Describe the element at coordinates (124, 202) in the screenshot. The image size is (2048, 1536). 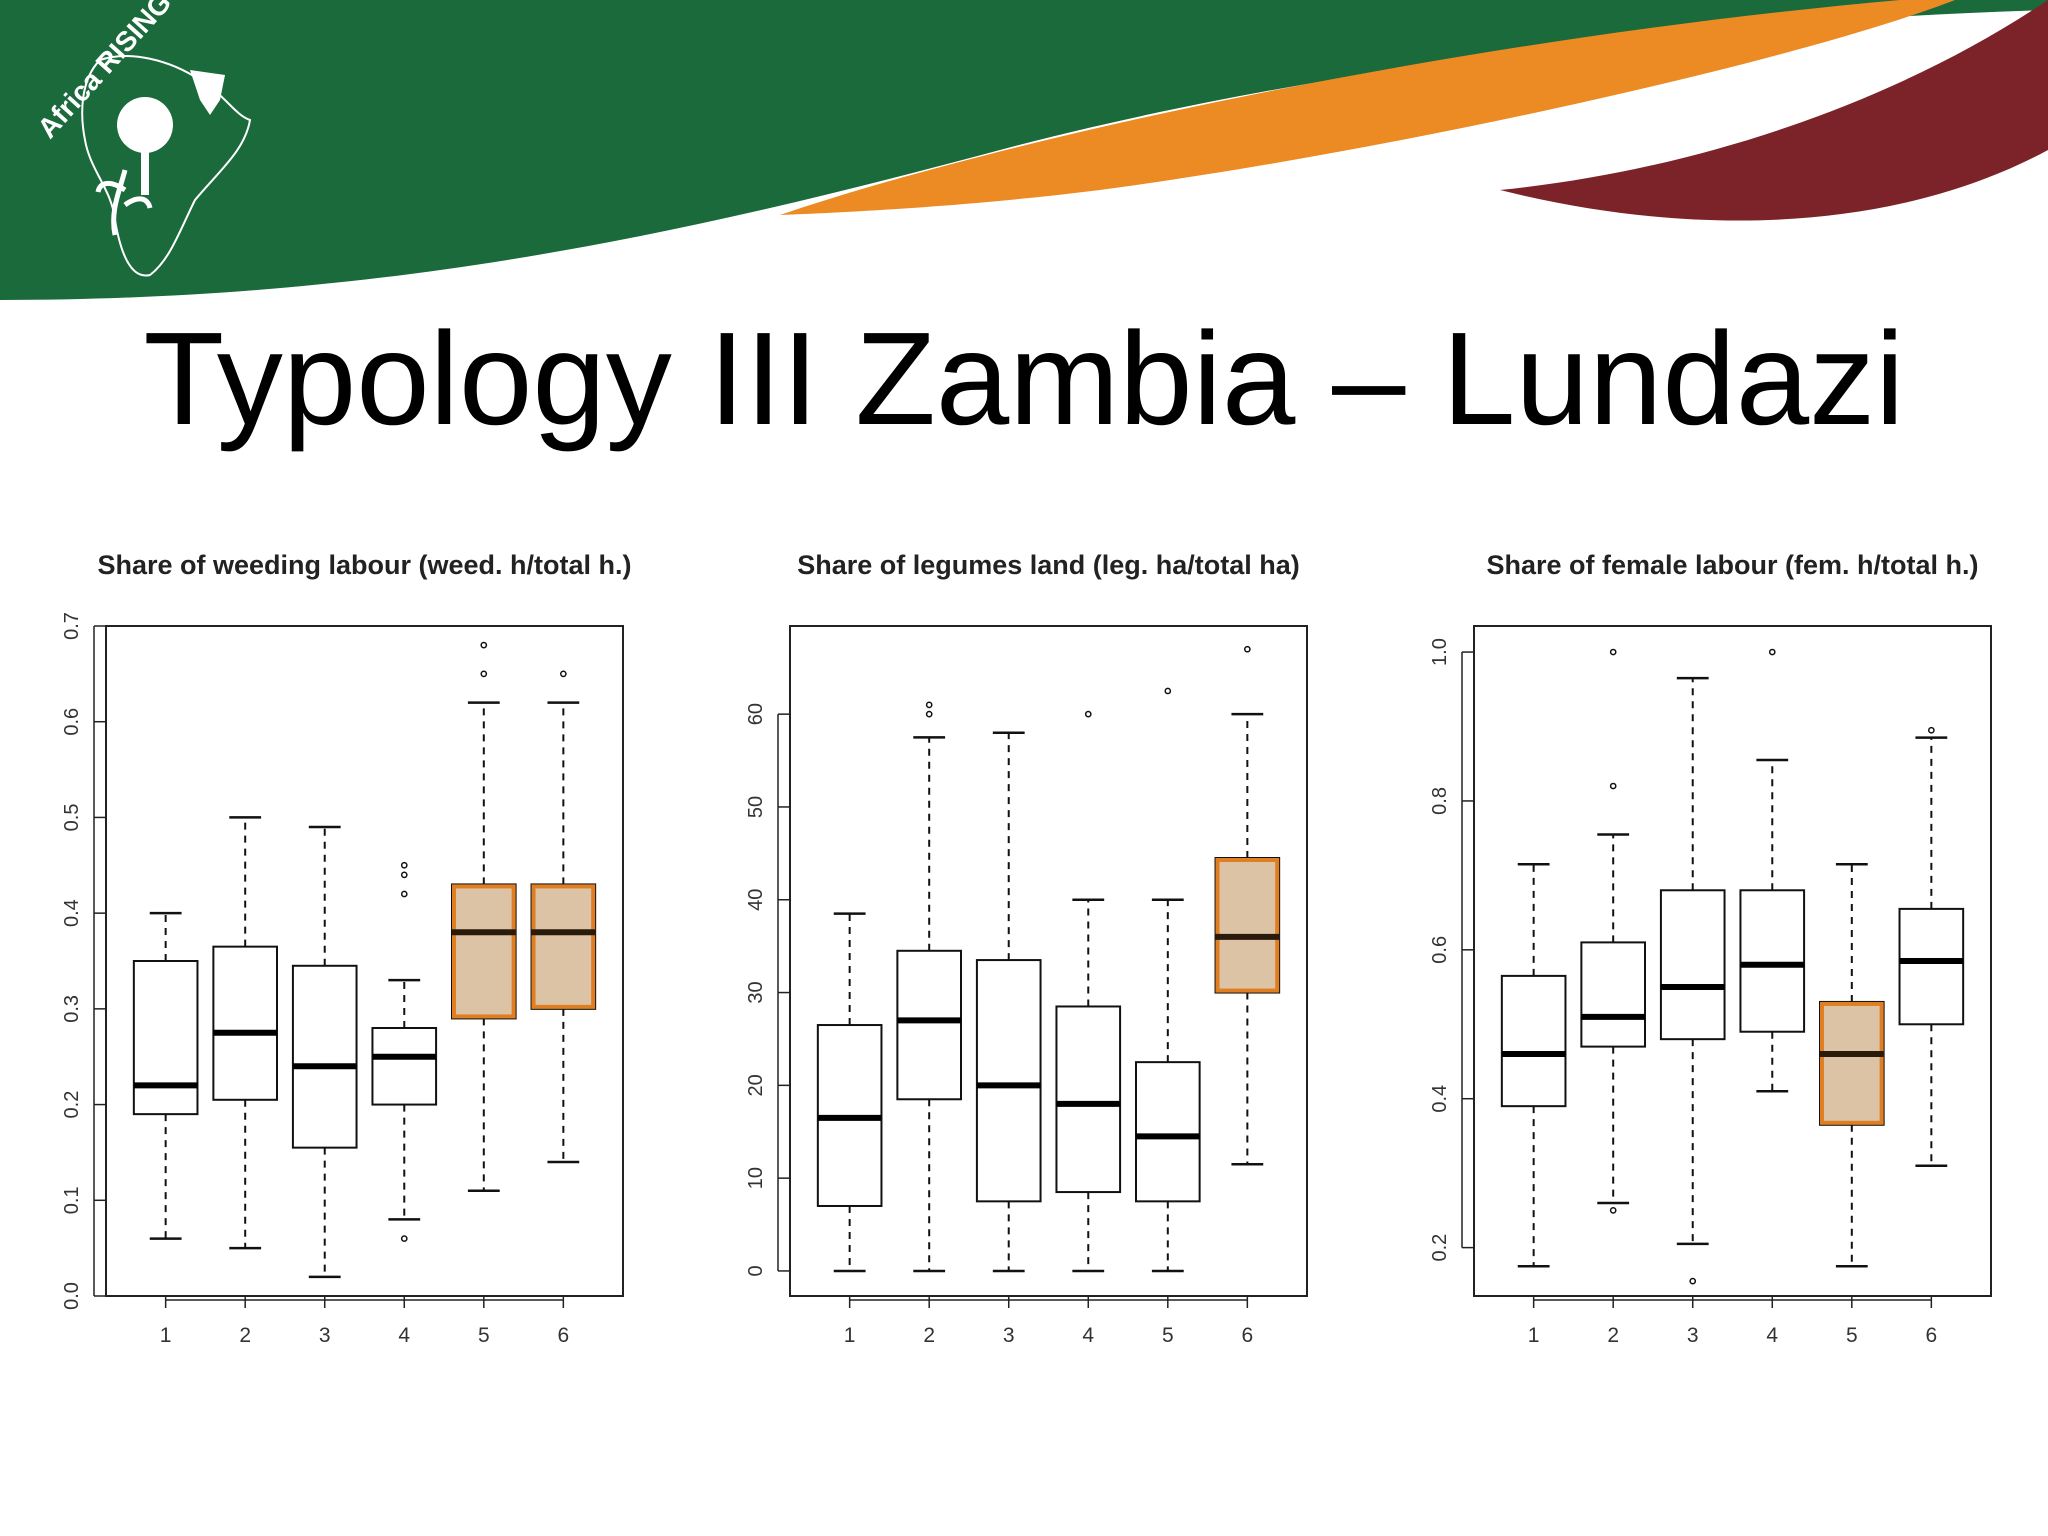
I see `plant-icon` at that location.